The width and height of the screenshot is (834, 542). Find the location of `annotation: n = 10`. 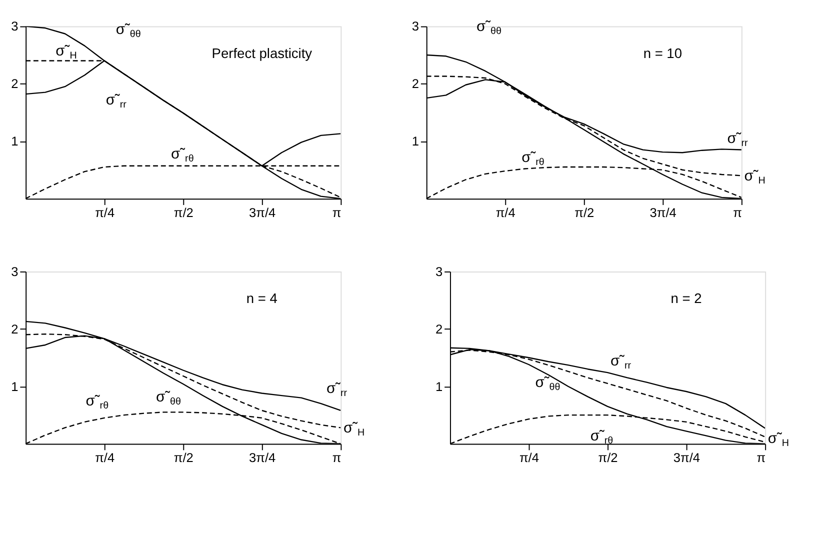

annotation: n = 10 is located at coordinates (662, 53).